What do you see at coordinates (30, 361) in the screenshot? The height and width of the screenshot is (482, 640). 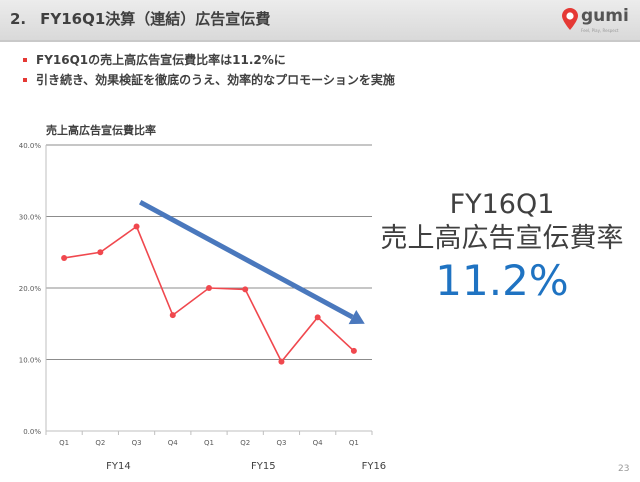 I see `y-tick-label: 10.0%` at bounding box center [30, 361].